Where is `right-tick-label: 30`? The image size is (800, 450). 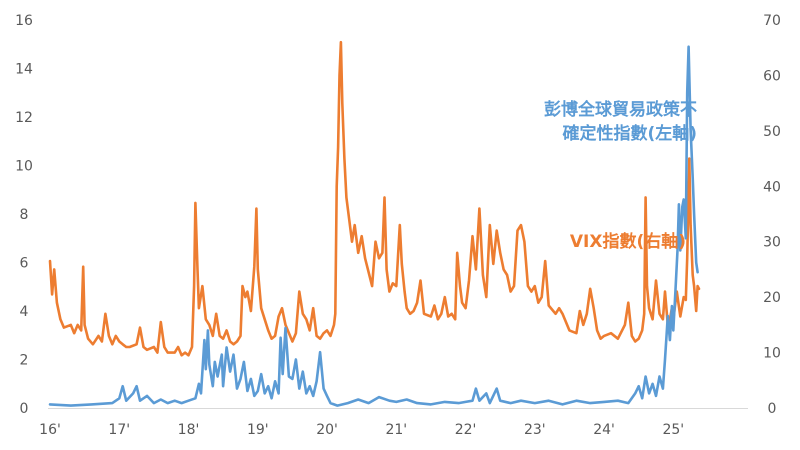 right-tick-label: 30 is located at coordinates (772, 243).